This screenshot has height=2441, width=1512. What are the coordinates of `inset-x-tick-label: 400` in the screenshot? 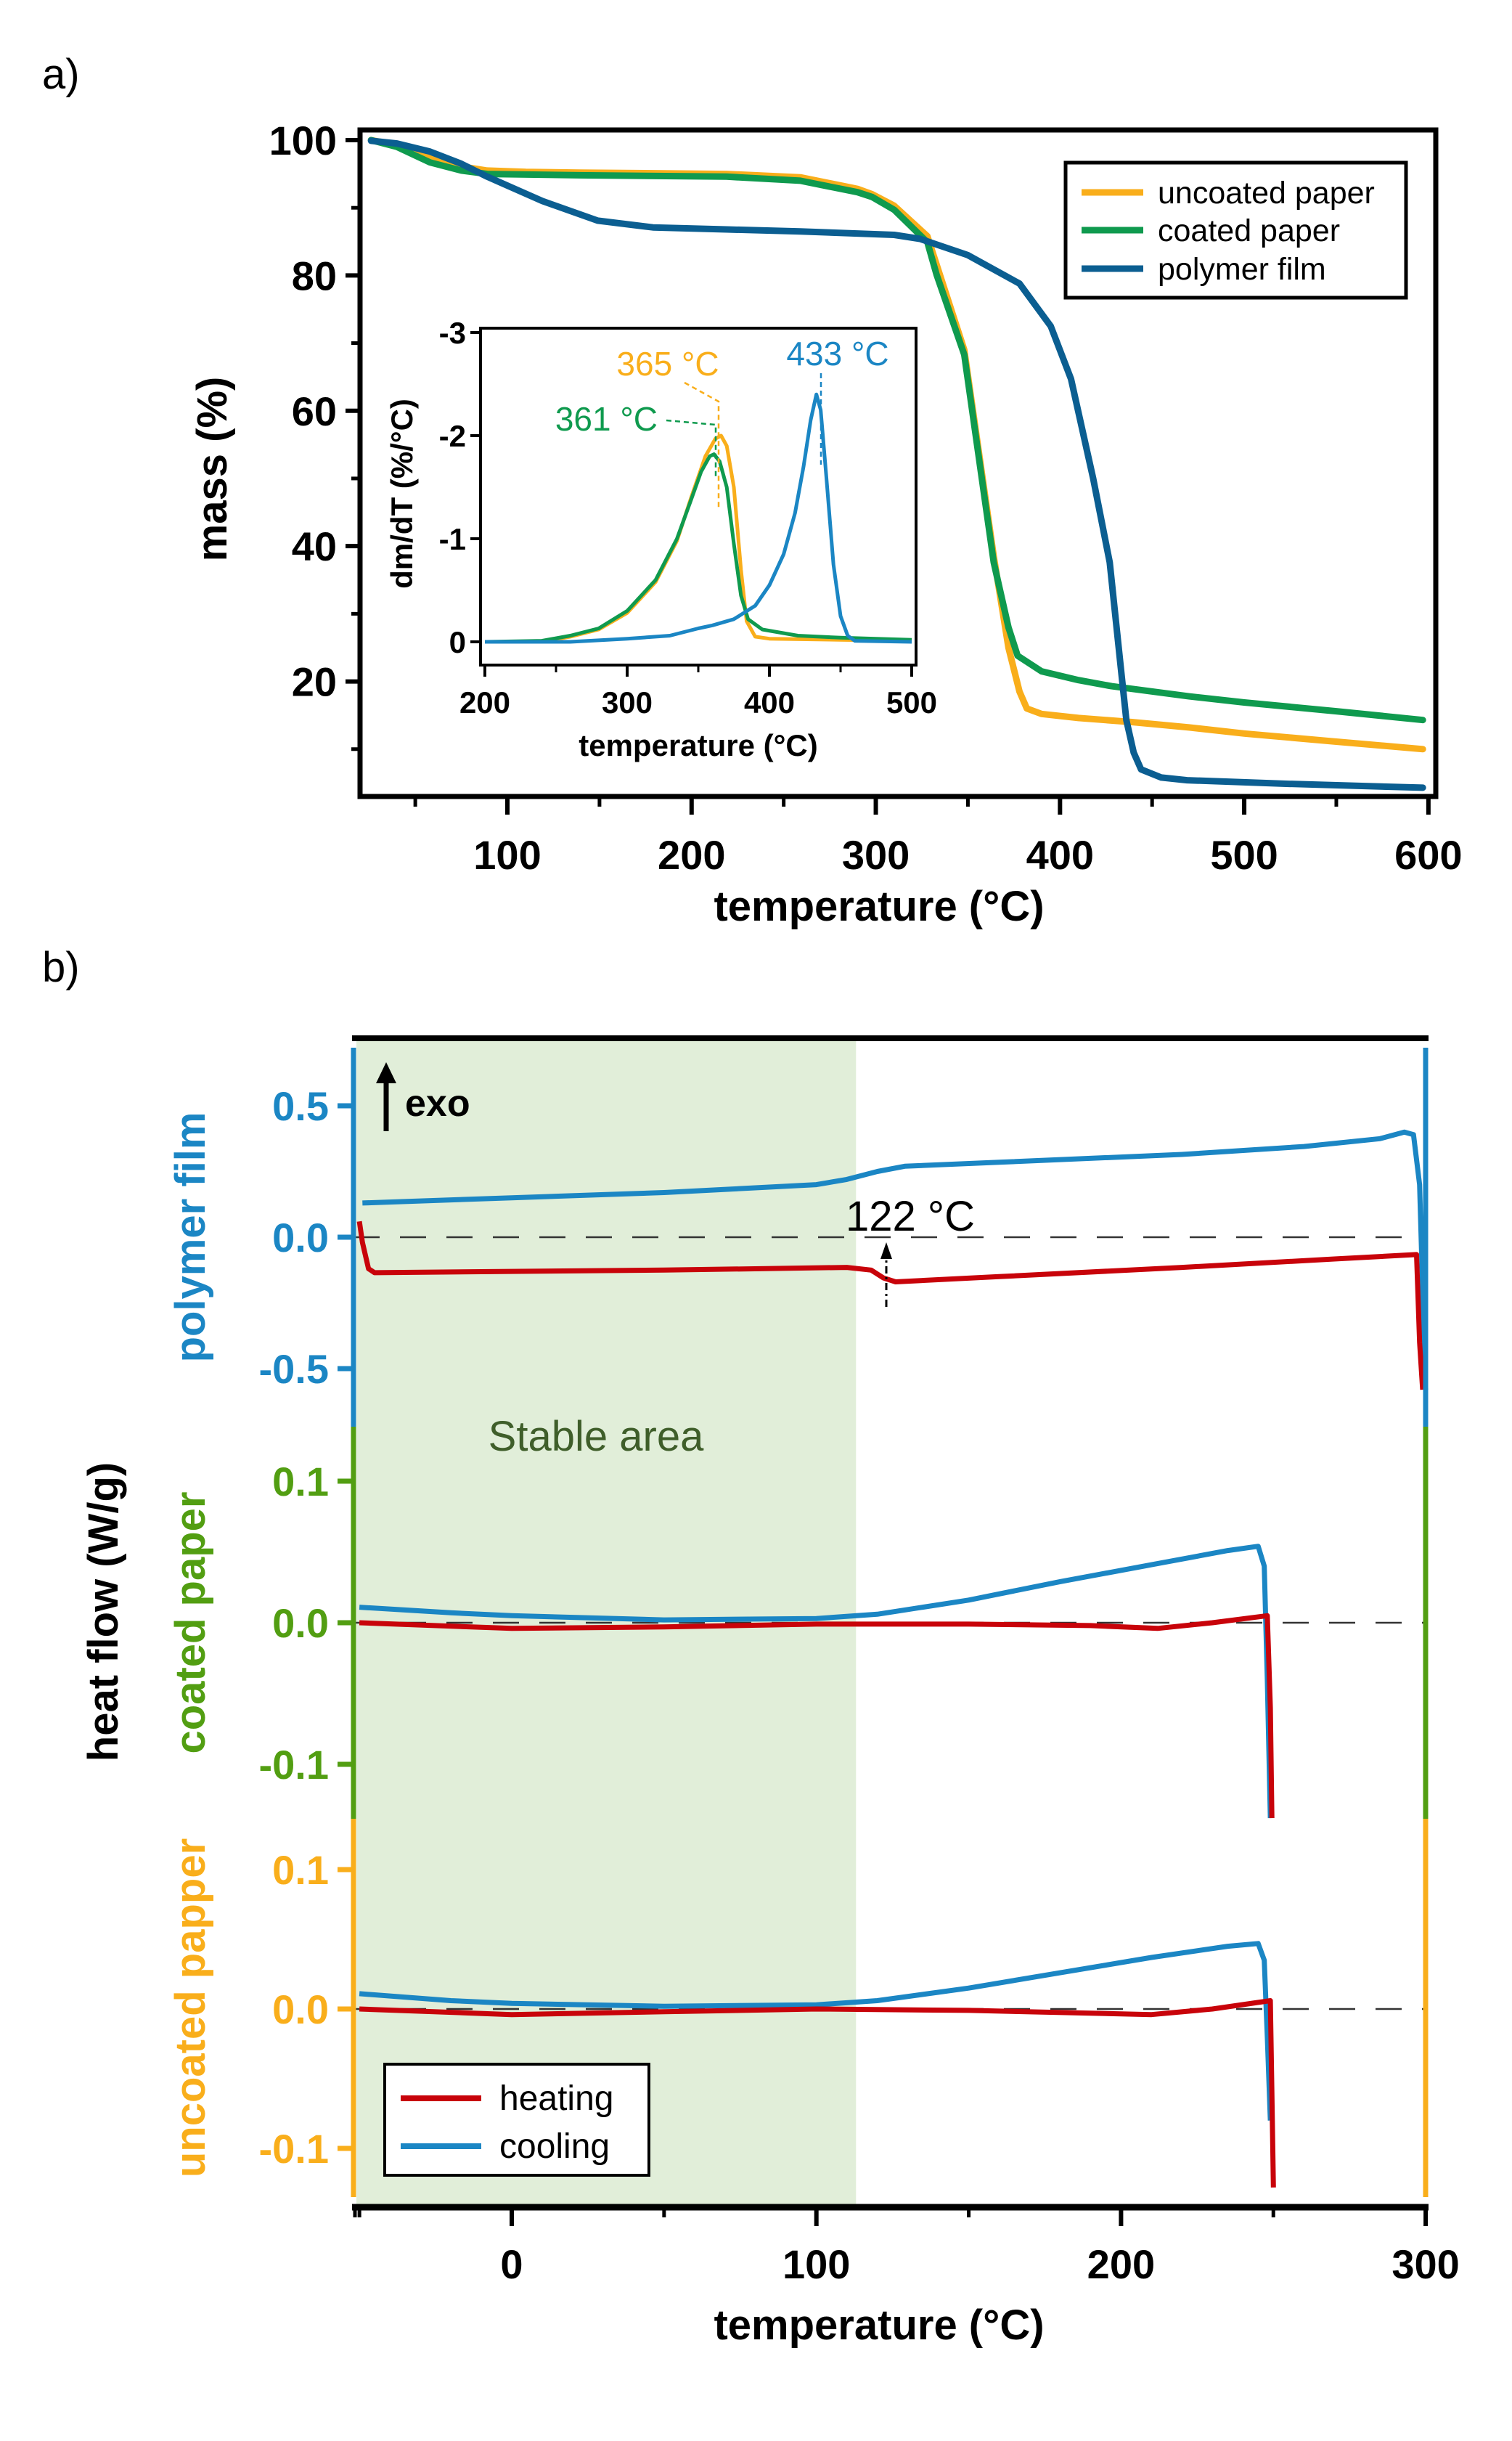 It's located at (769, 702).